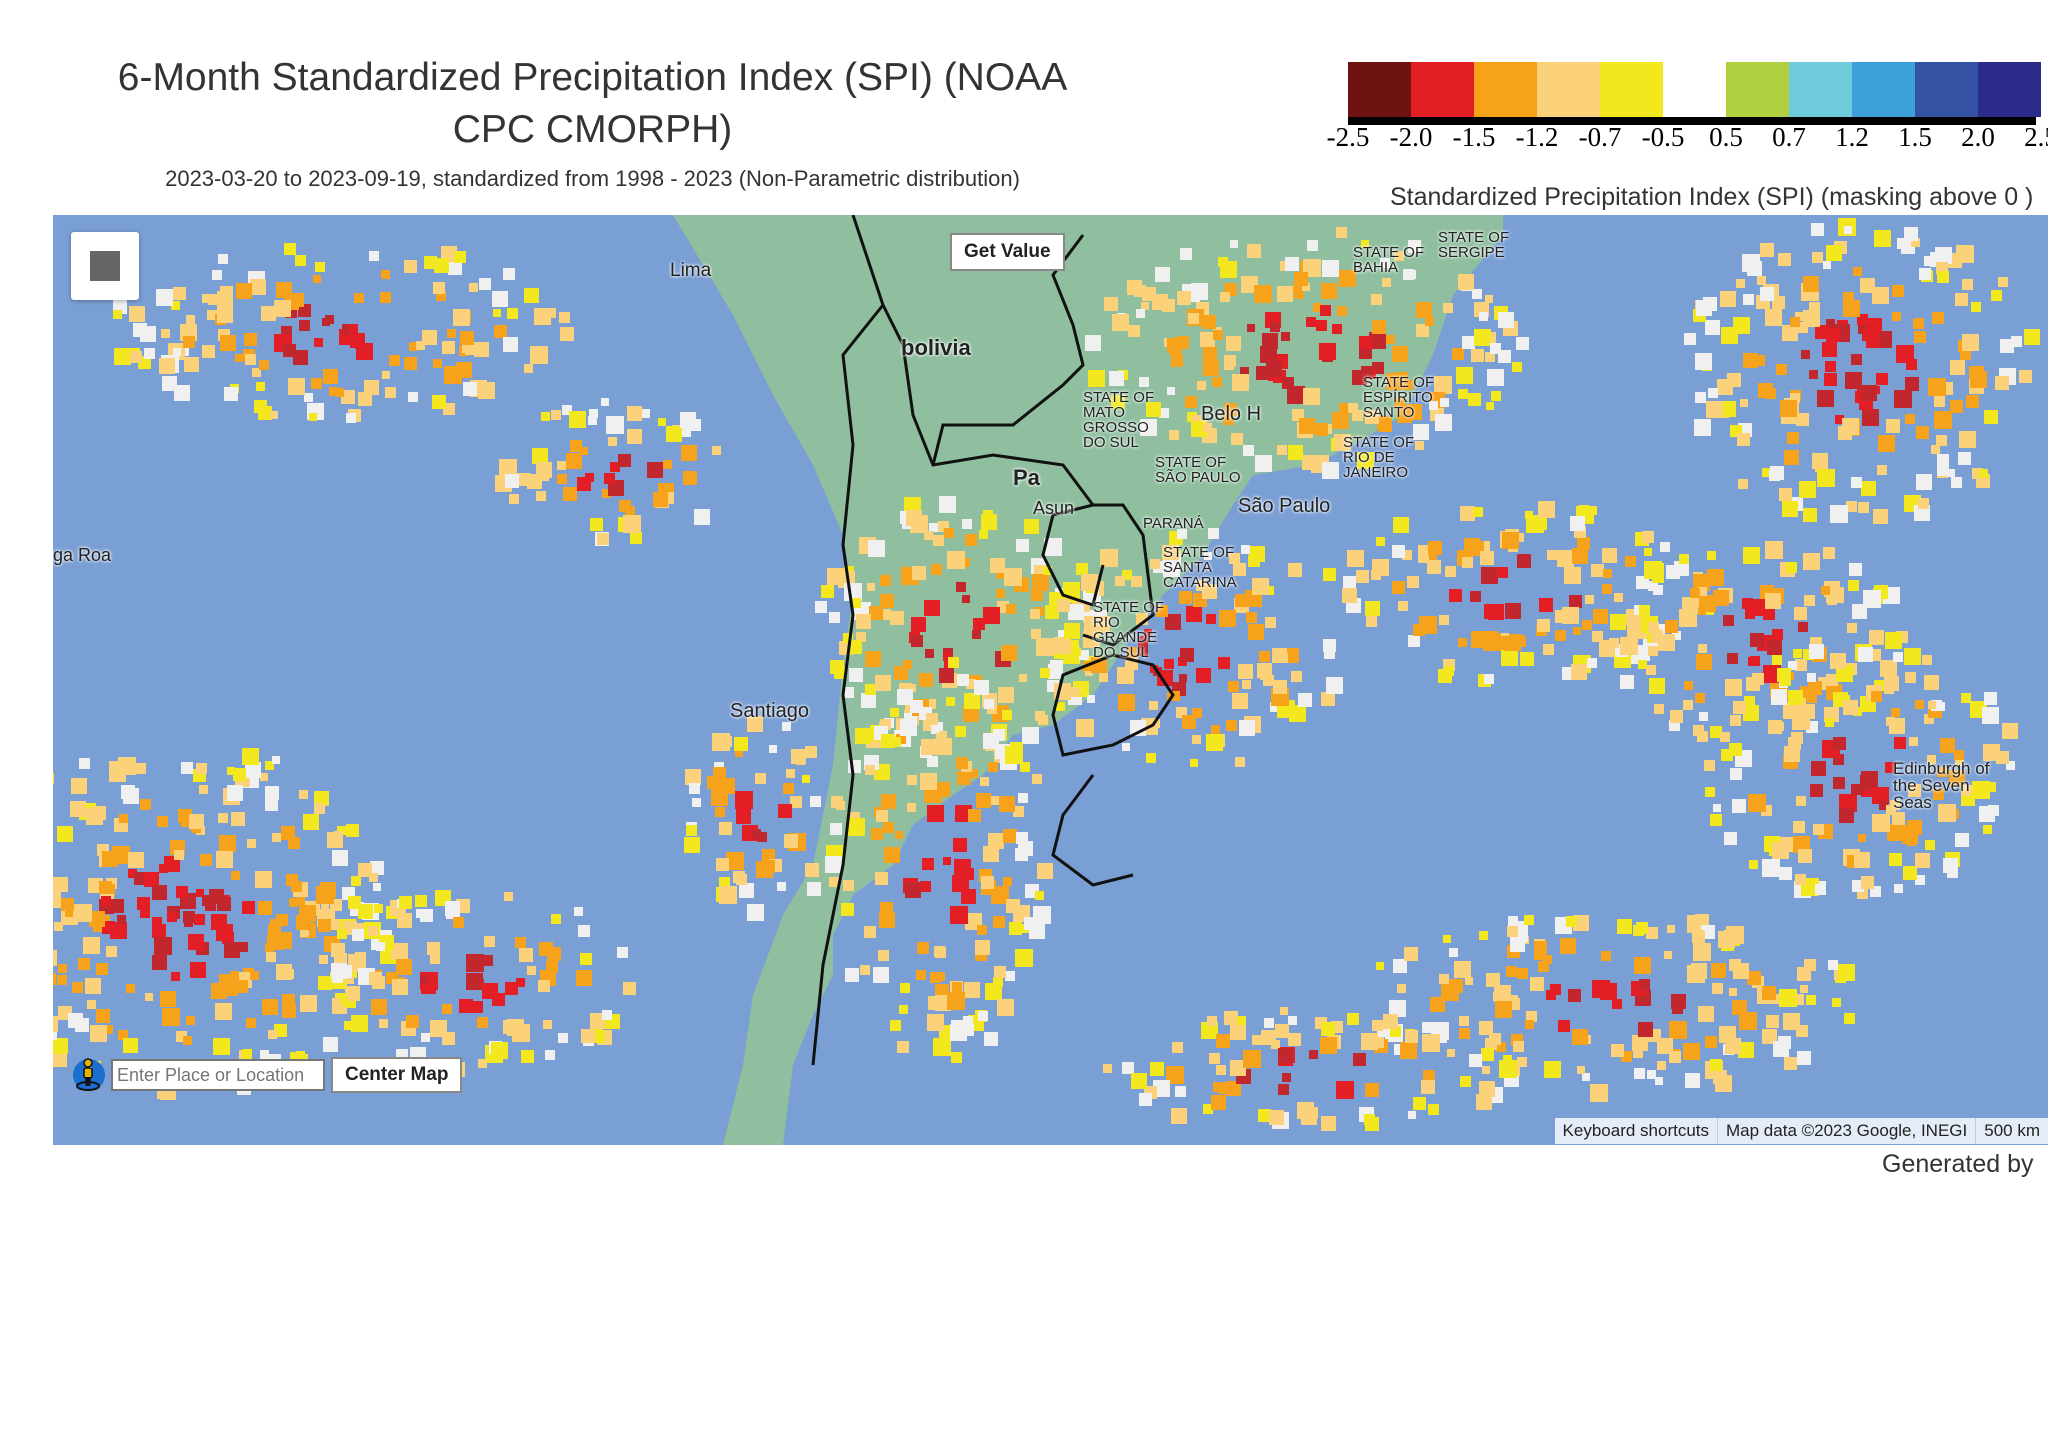 The width and height of the screenshot is (2048, 1448). What do you see at coordinates (105, 266) in the screenshot?
I see `layer-toggle-button` at bounding box center [105, 266].